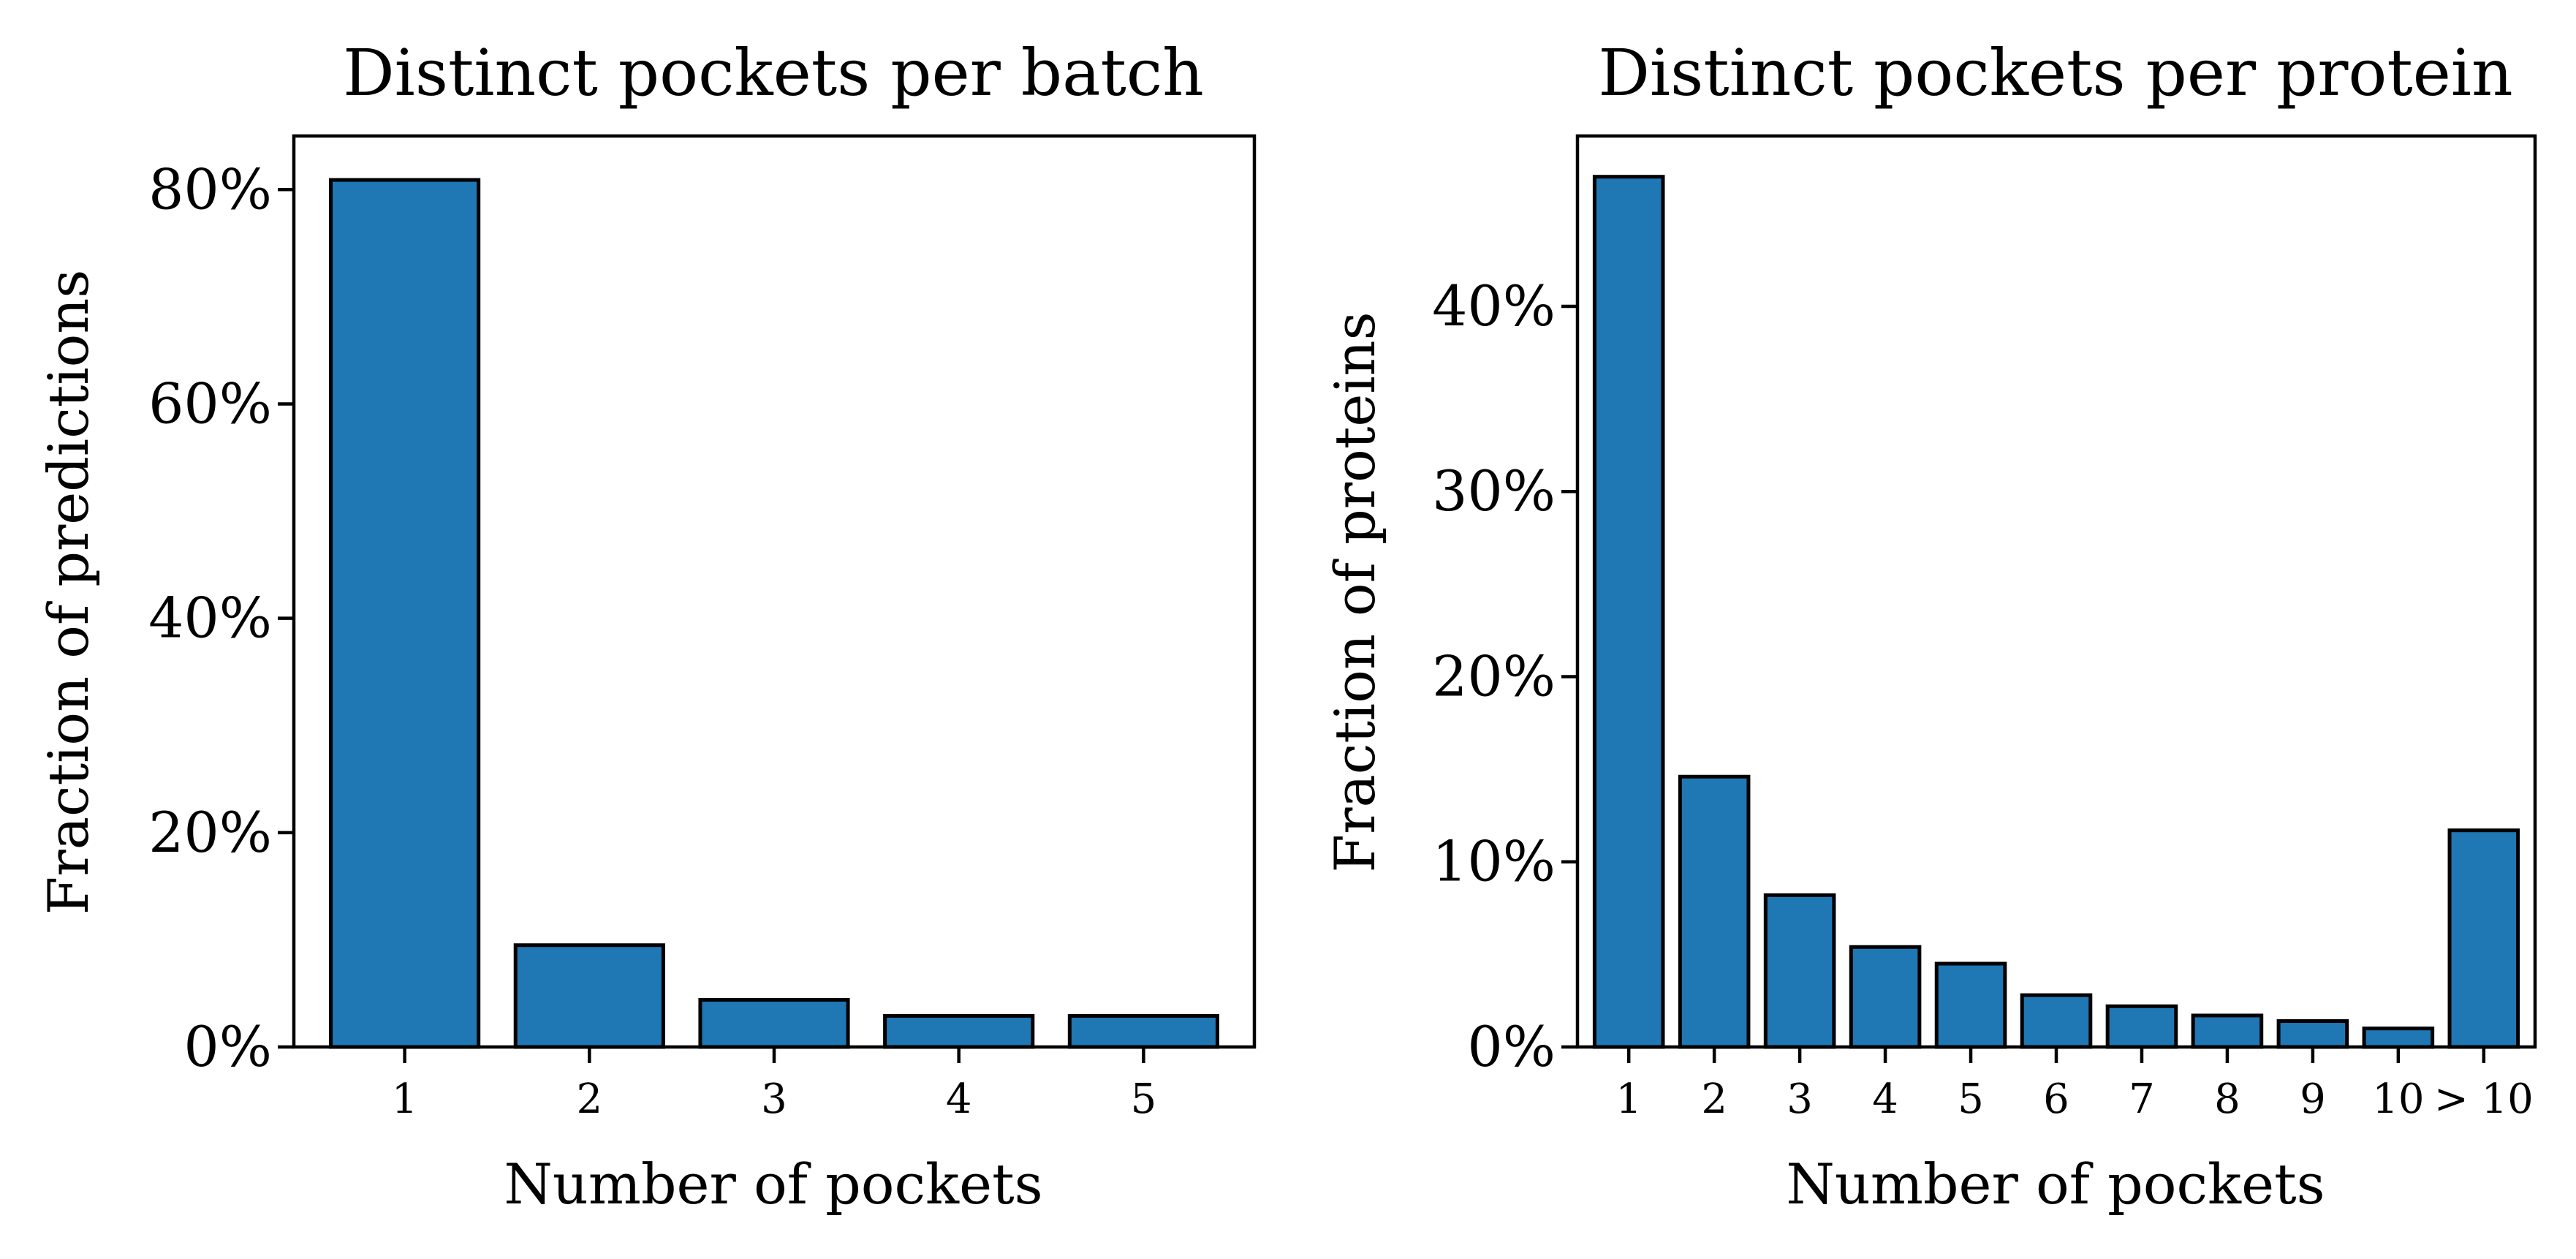 The width and height of the screenshot is (2576, 1259). What do you see at coordinates (2313, 1099) in the screenshot?
I see `x-tick-label: 9` at bounding box center [2313, 1099].